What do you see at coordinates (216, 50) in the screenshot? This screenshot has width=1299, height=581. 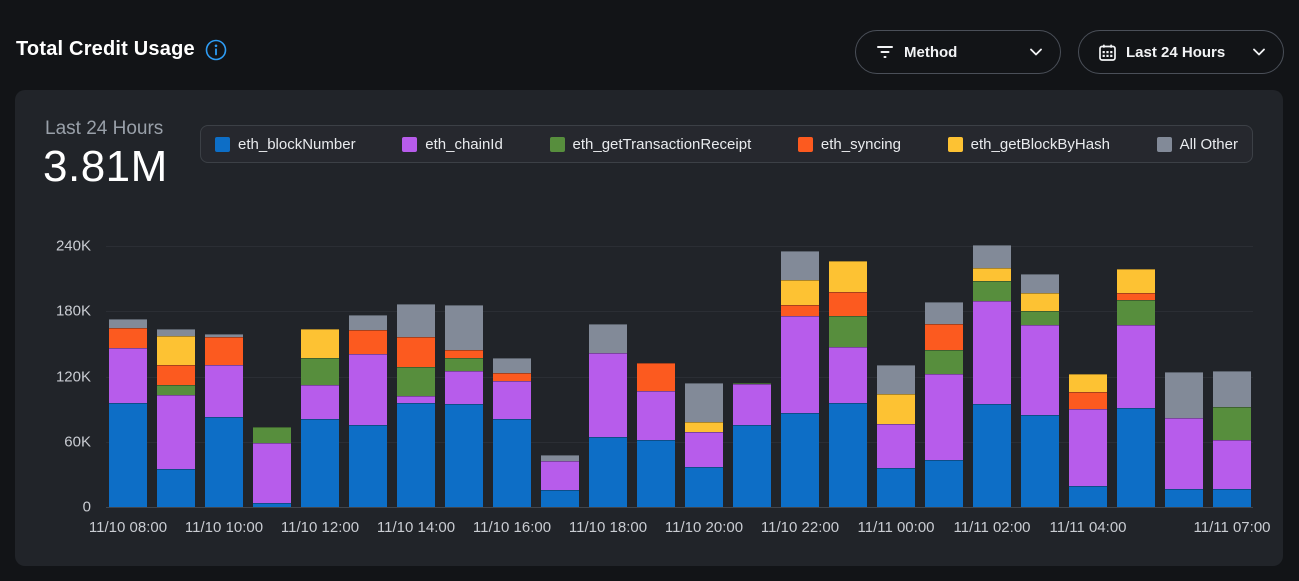 I see `info-icon` at bounding box center [216, 50].